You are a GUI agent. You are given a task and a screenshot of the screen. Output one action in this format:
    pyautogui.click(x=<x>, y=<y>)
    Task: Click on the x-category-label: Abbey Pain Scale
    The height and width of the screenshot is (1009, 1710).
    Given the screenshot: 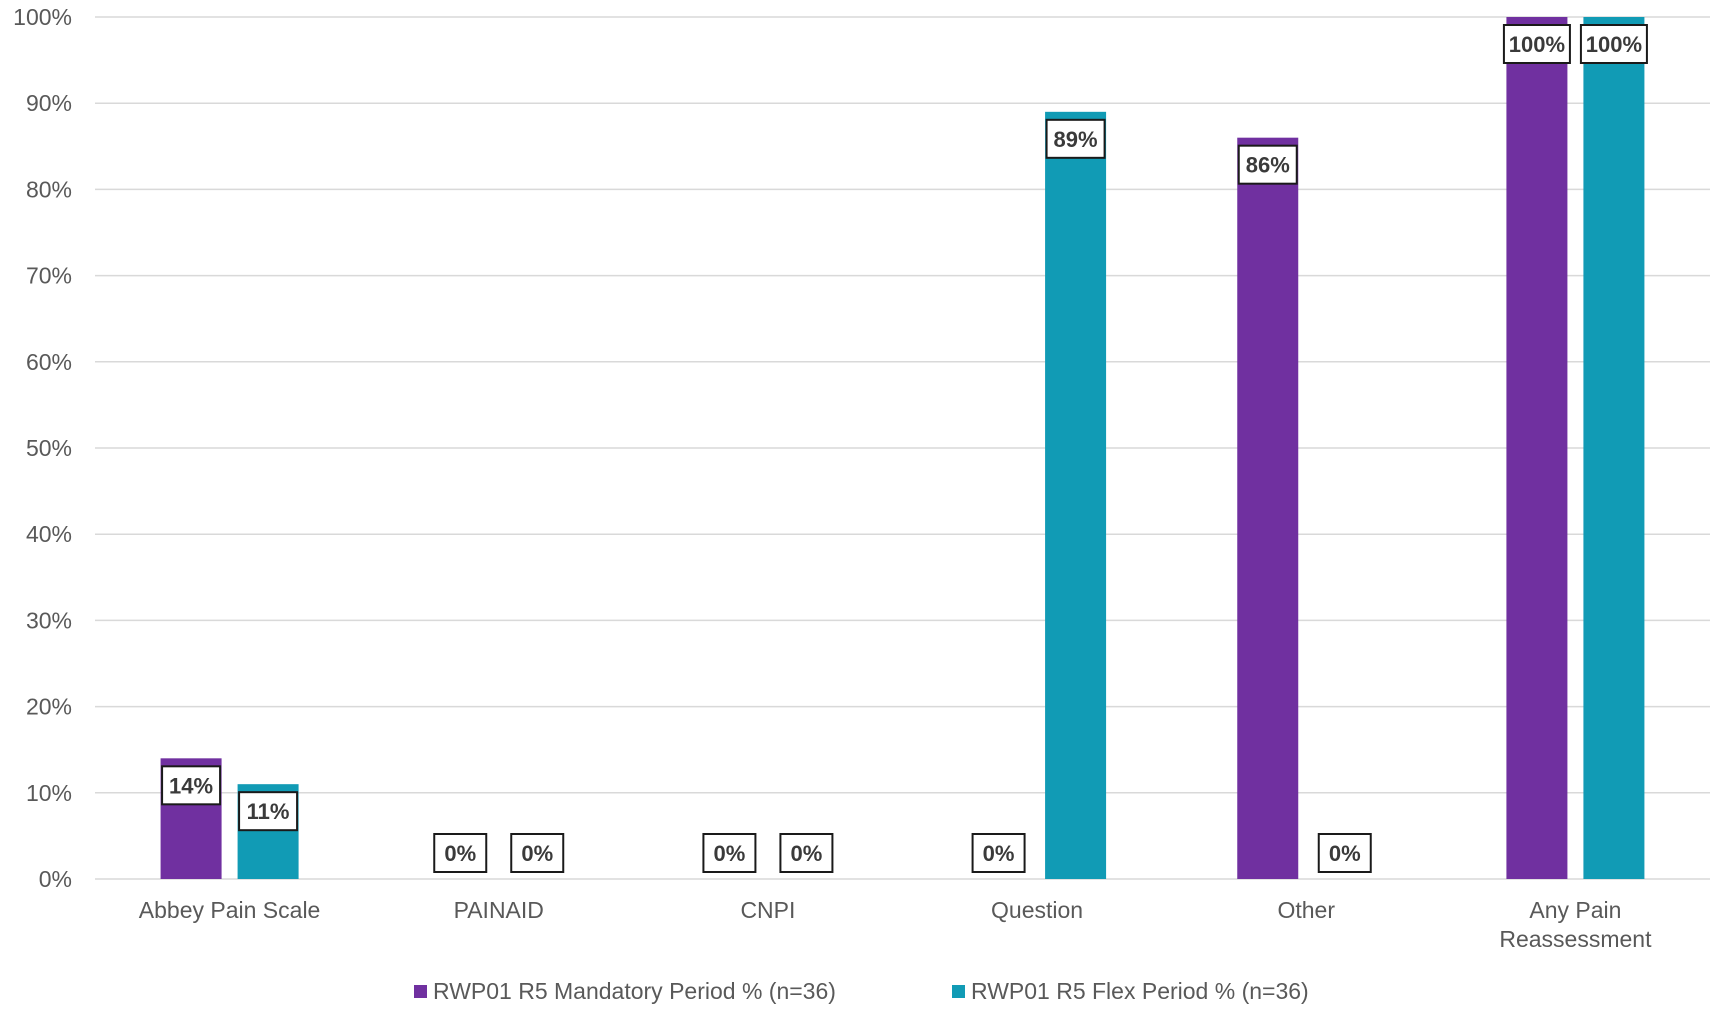 What is the action you would take?
    pyautogui.click(x=230, y=910)
    